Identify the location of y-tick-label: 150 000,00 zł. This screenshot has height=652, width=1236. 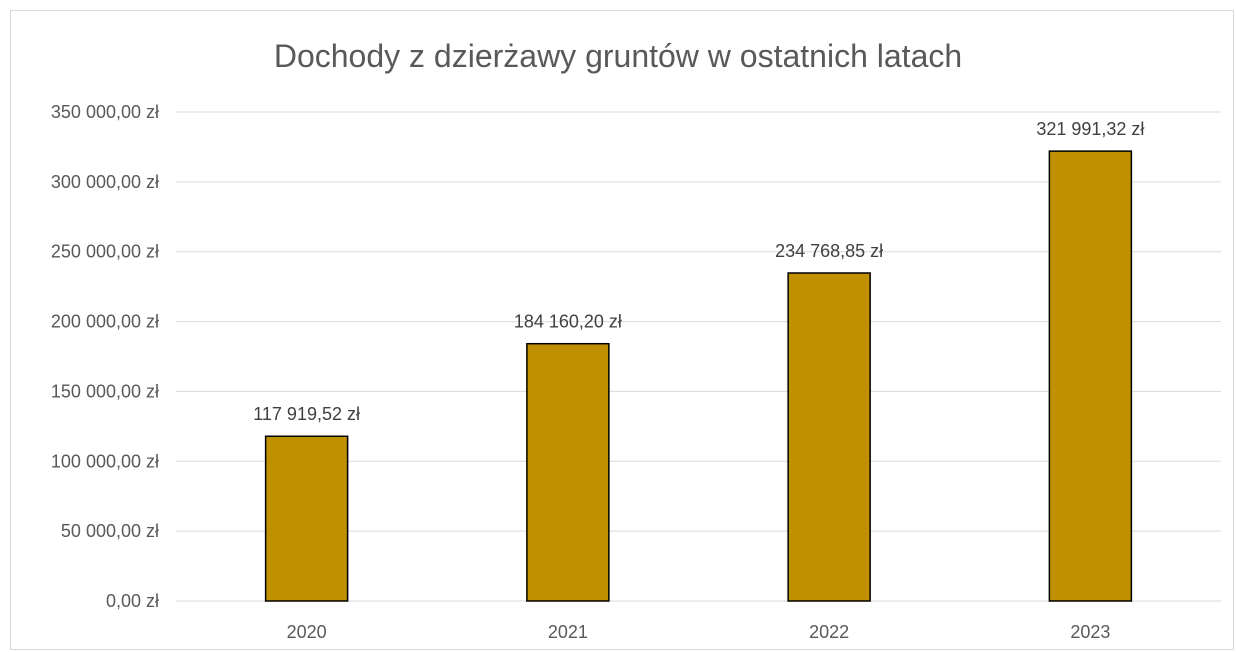
(105, 391).